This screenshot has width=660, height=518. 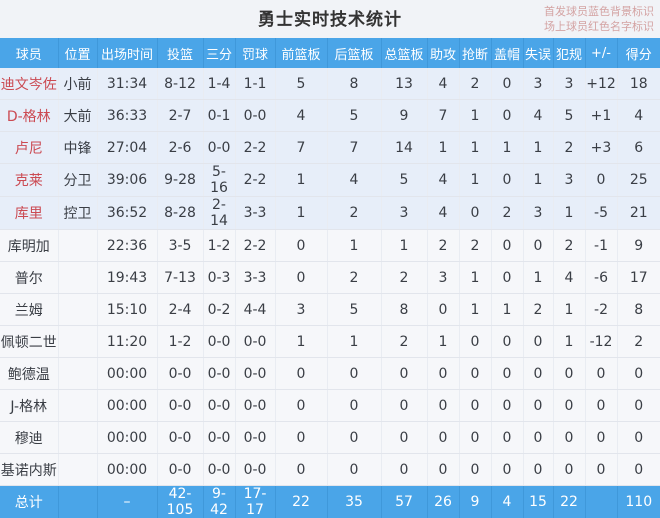 What do you see at coordinates (127, 502) in the screenshot?
I see `total-stat-cell: –` at bounding box center [127, 502].